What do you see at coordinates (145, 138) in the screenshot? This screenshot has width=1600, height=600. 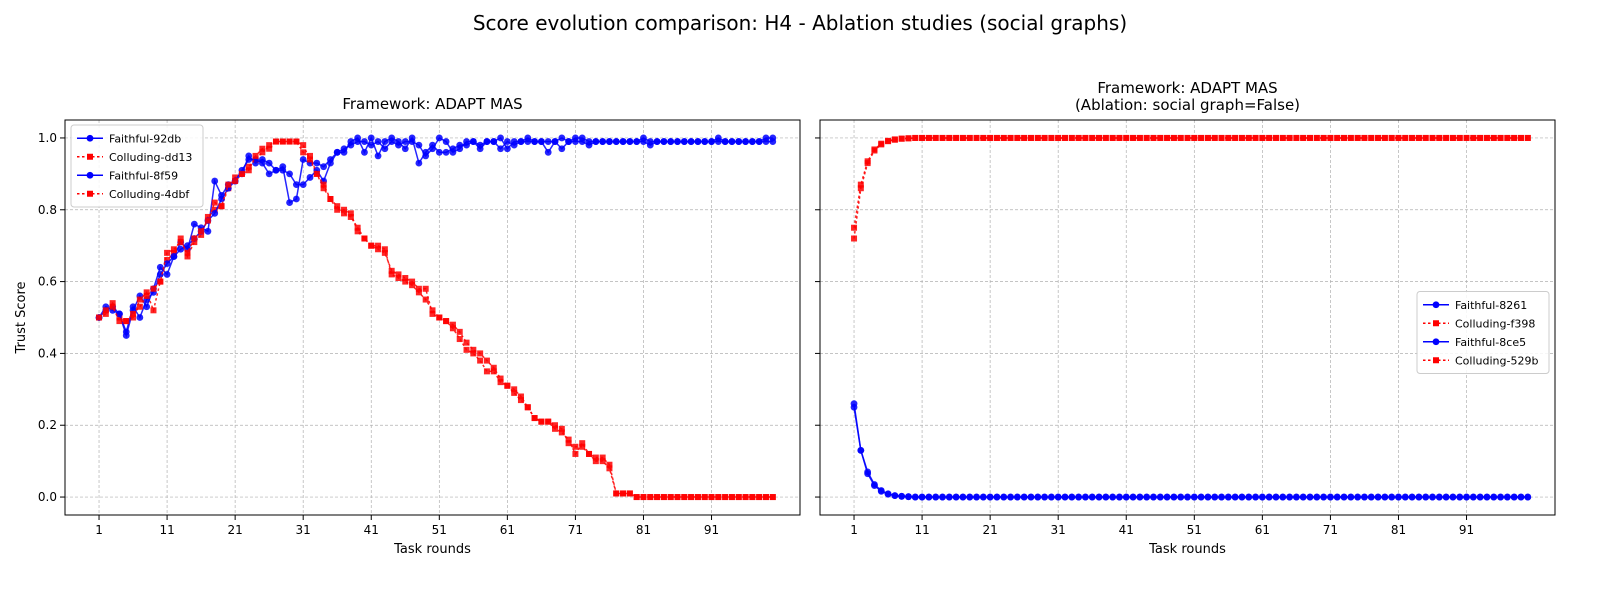 I see `left-plot-legend-label: Faithful-92db` at bounding box center [145, 138].